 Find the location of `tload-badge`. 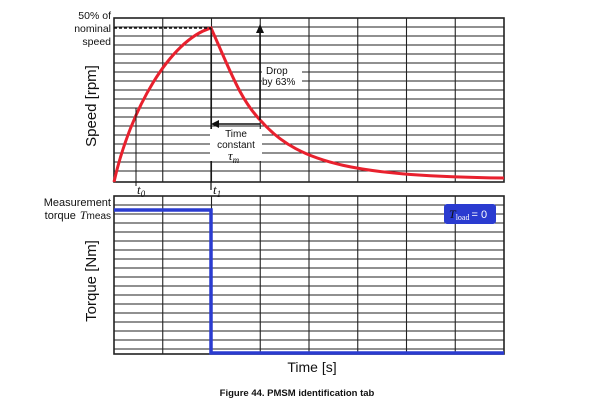

tload-badge is located at coordinates (470, 214).